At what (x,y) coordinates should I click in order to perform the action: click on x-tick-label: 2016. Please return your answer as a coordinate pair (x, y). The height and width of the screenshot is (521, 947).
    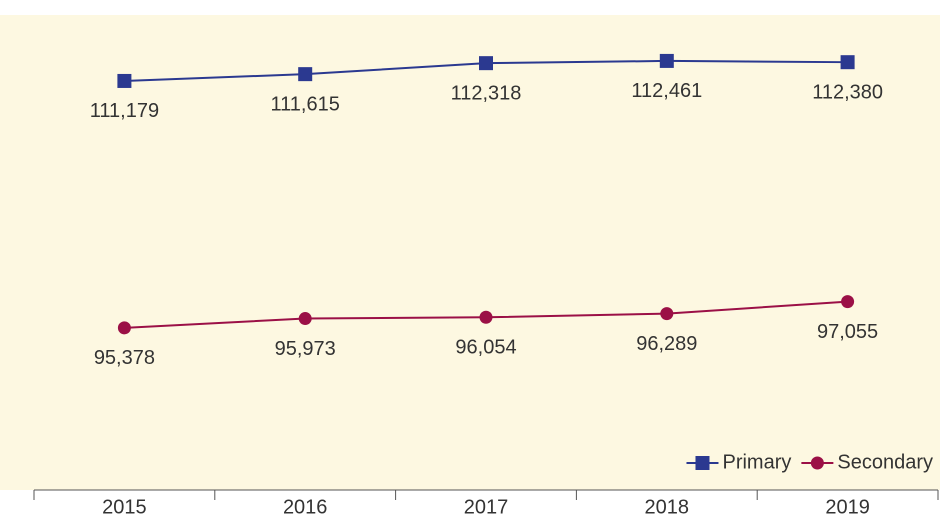
    Looking at the image, I should click on (305, 507).